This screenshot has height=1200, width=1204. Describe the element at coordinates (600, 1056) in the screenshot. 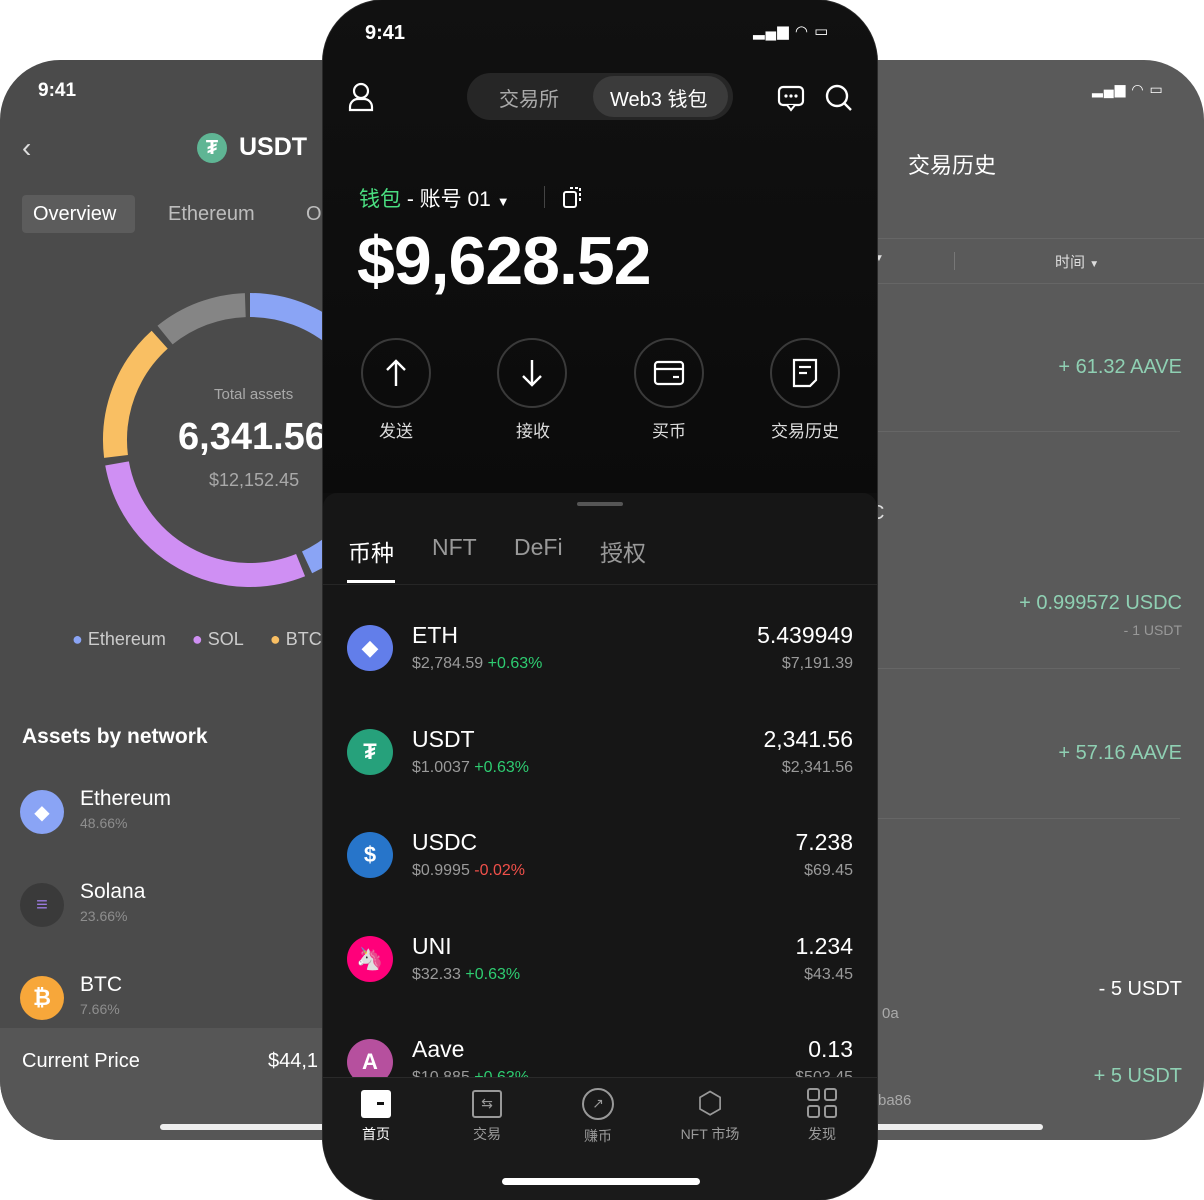

I see `token-row-aave: A Aave $10.885 +0.63% 0.13 $503.45` at that location.